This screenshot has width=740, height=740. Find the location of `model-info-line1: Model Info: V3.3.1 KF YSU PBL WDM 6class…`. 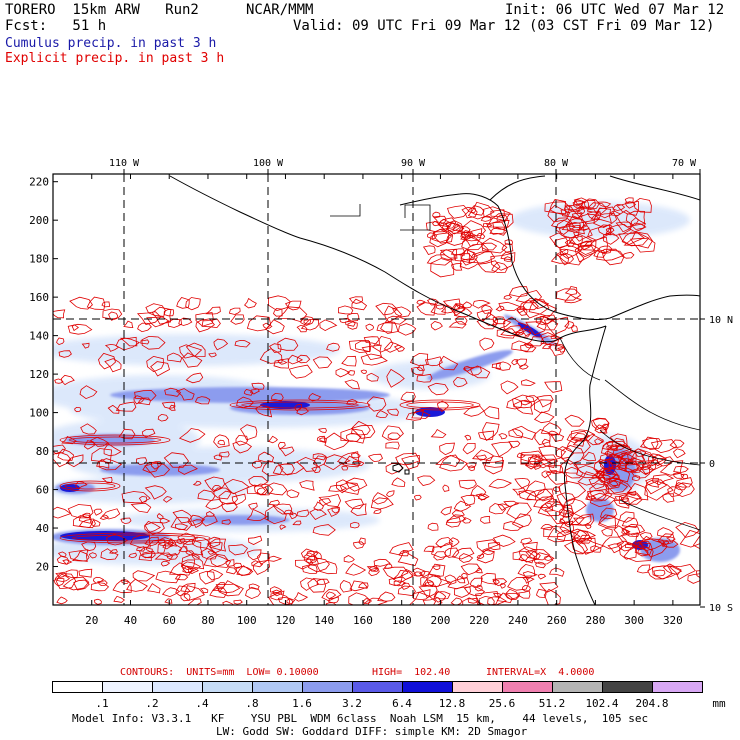

model-info-line1: Model Info: V3.3.1 KF YSU PBL WDM 6class… is located at coordinates (360, 718).